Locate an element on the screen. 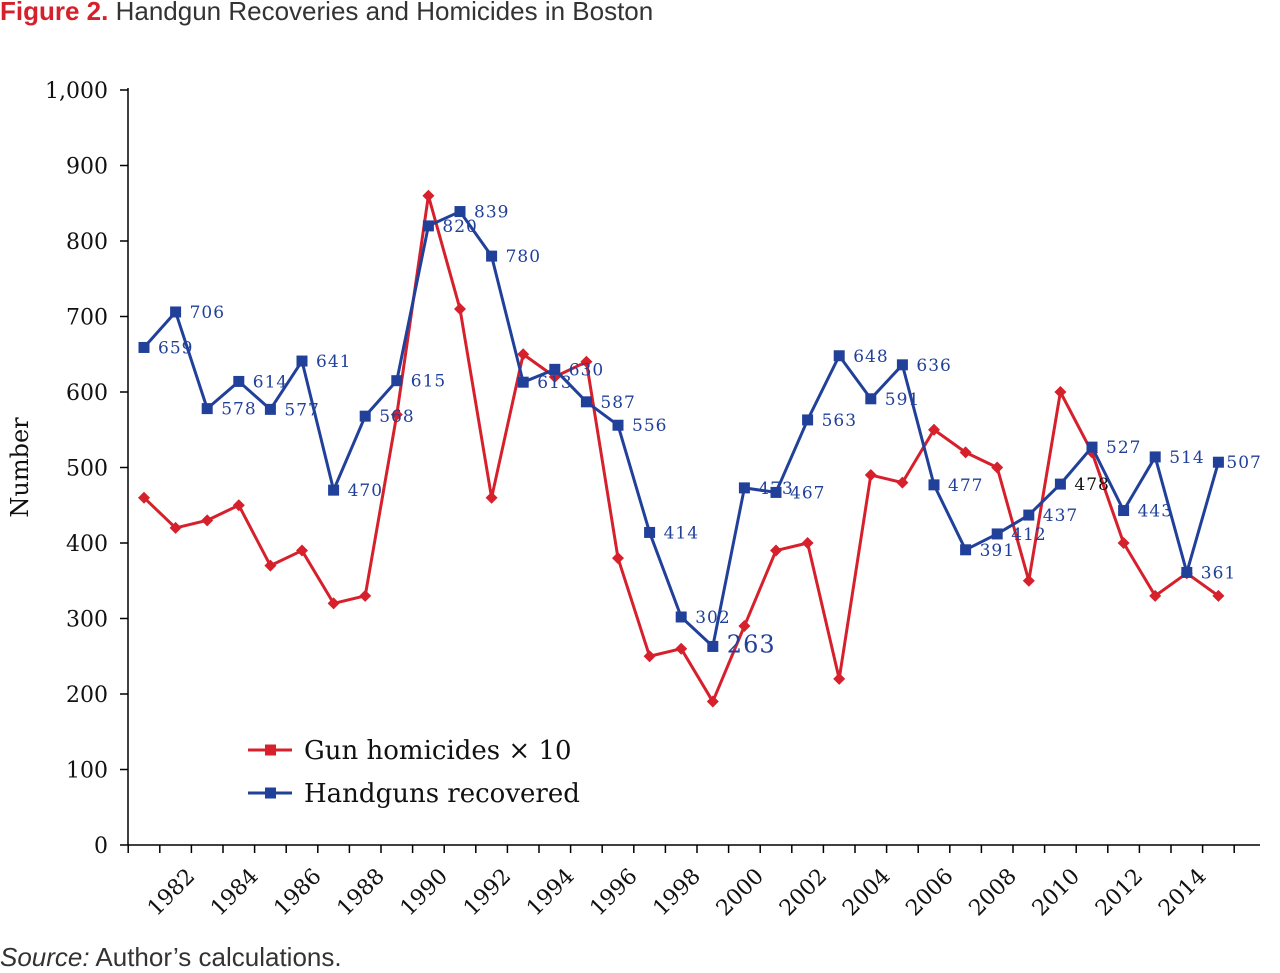 The width and height of the screenshot is (1280, 973). x-tick-label: 1986 is located at coordinates (297, 892).